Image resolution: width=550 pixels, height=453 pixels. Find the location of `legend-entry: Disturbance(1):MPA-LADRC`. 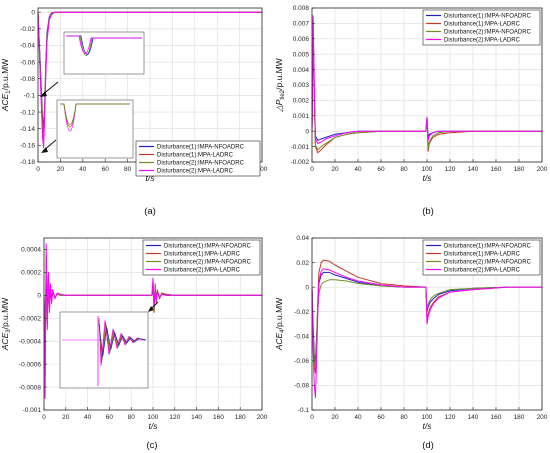

legend-entry: Disturbance(1):MPA-LADRC is located at coordinates (482, 25).